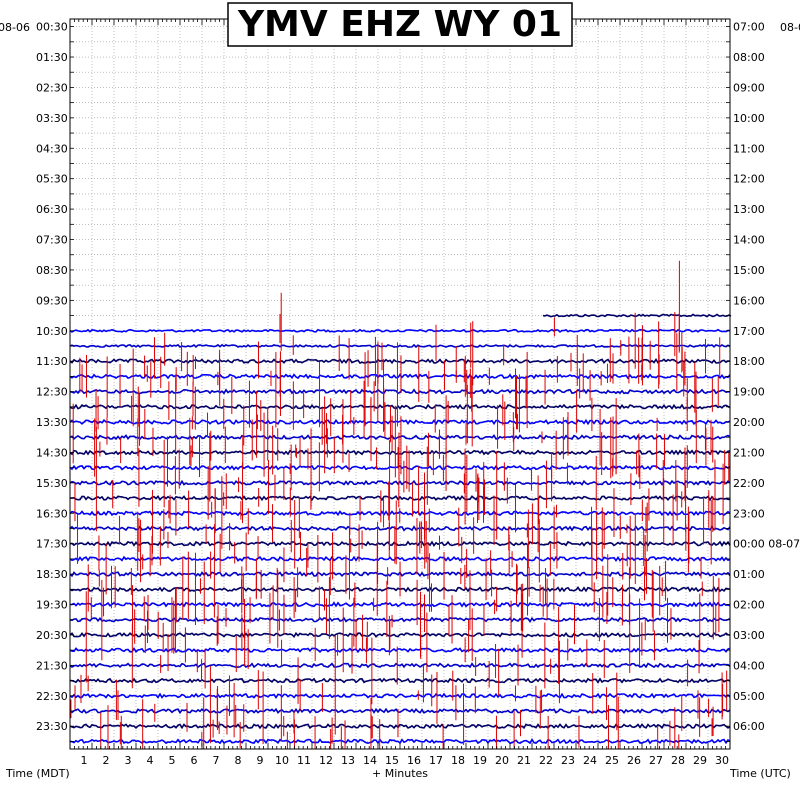  What do you see at coordinates (524, 760) in the screenshot?
I see `x-tick-label: 21` at bounding box center [524, 760].